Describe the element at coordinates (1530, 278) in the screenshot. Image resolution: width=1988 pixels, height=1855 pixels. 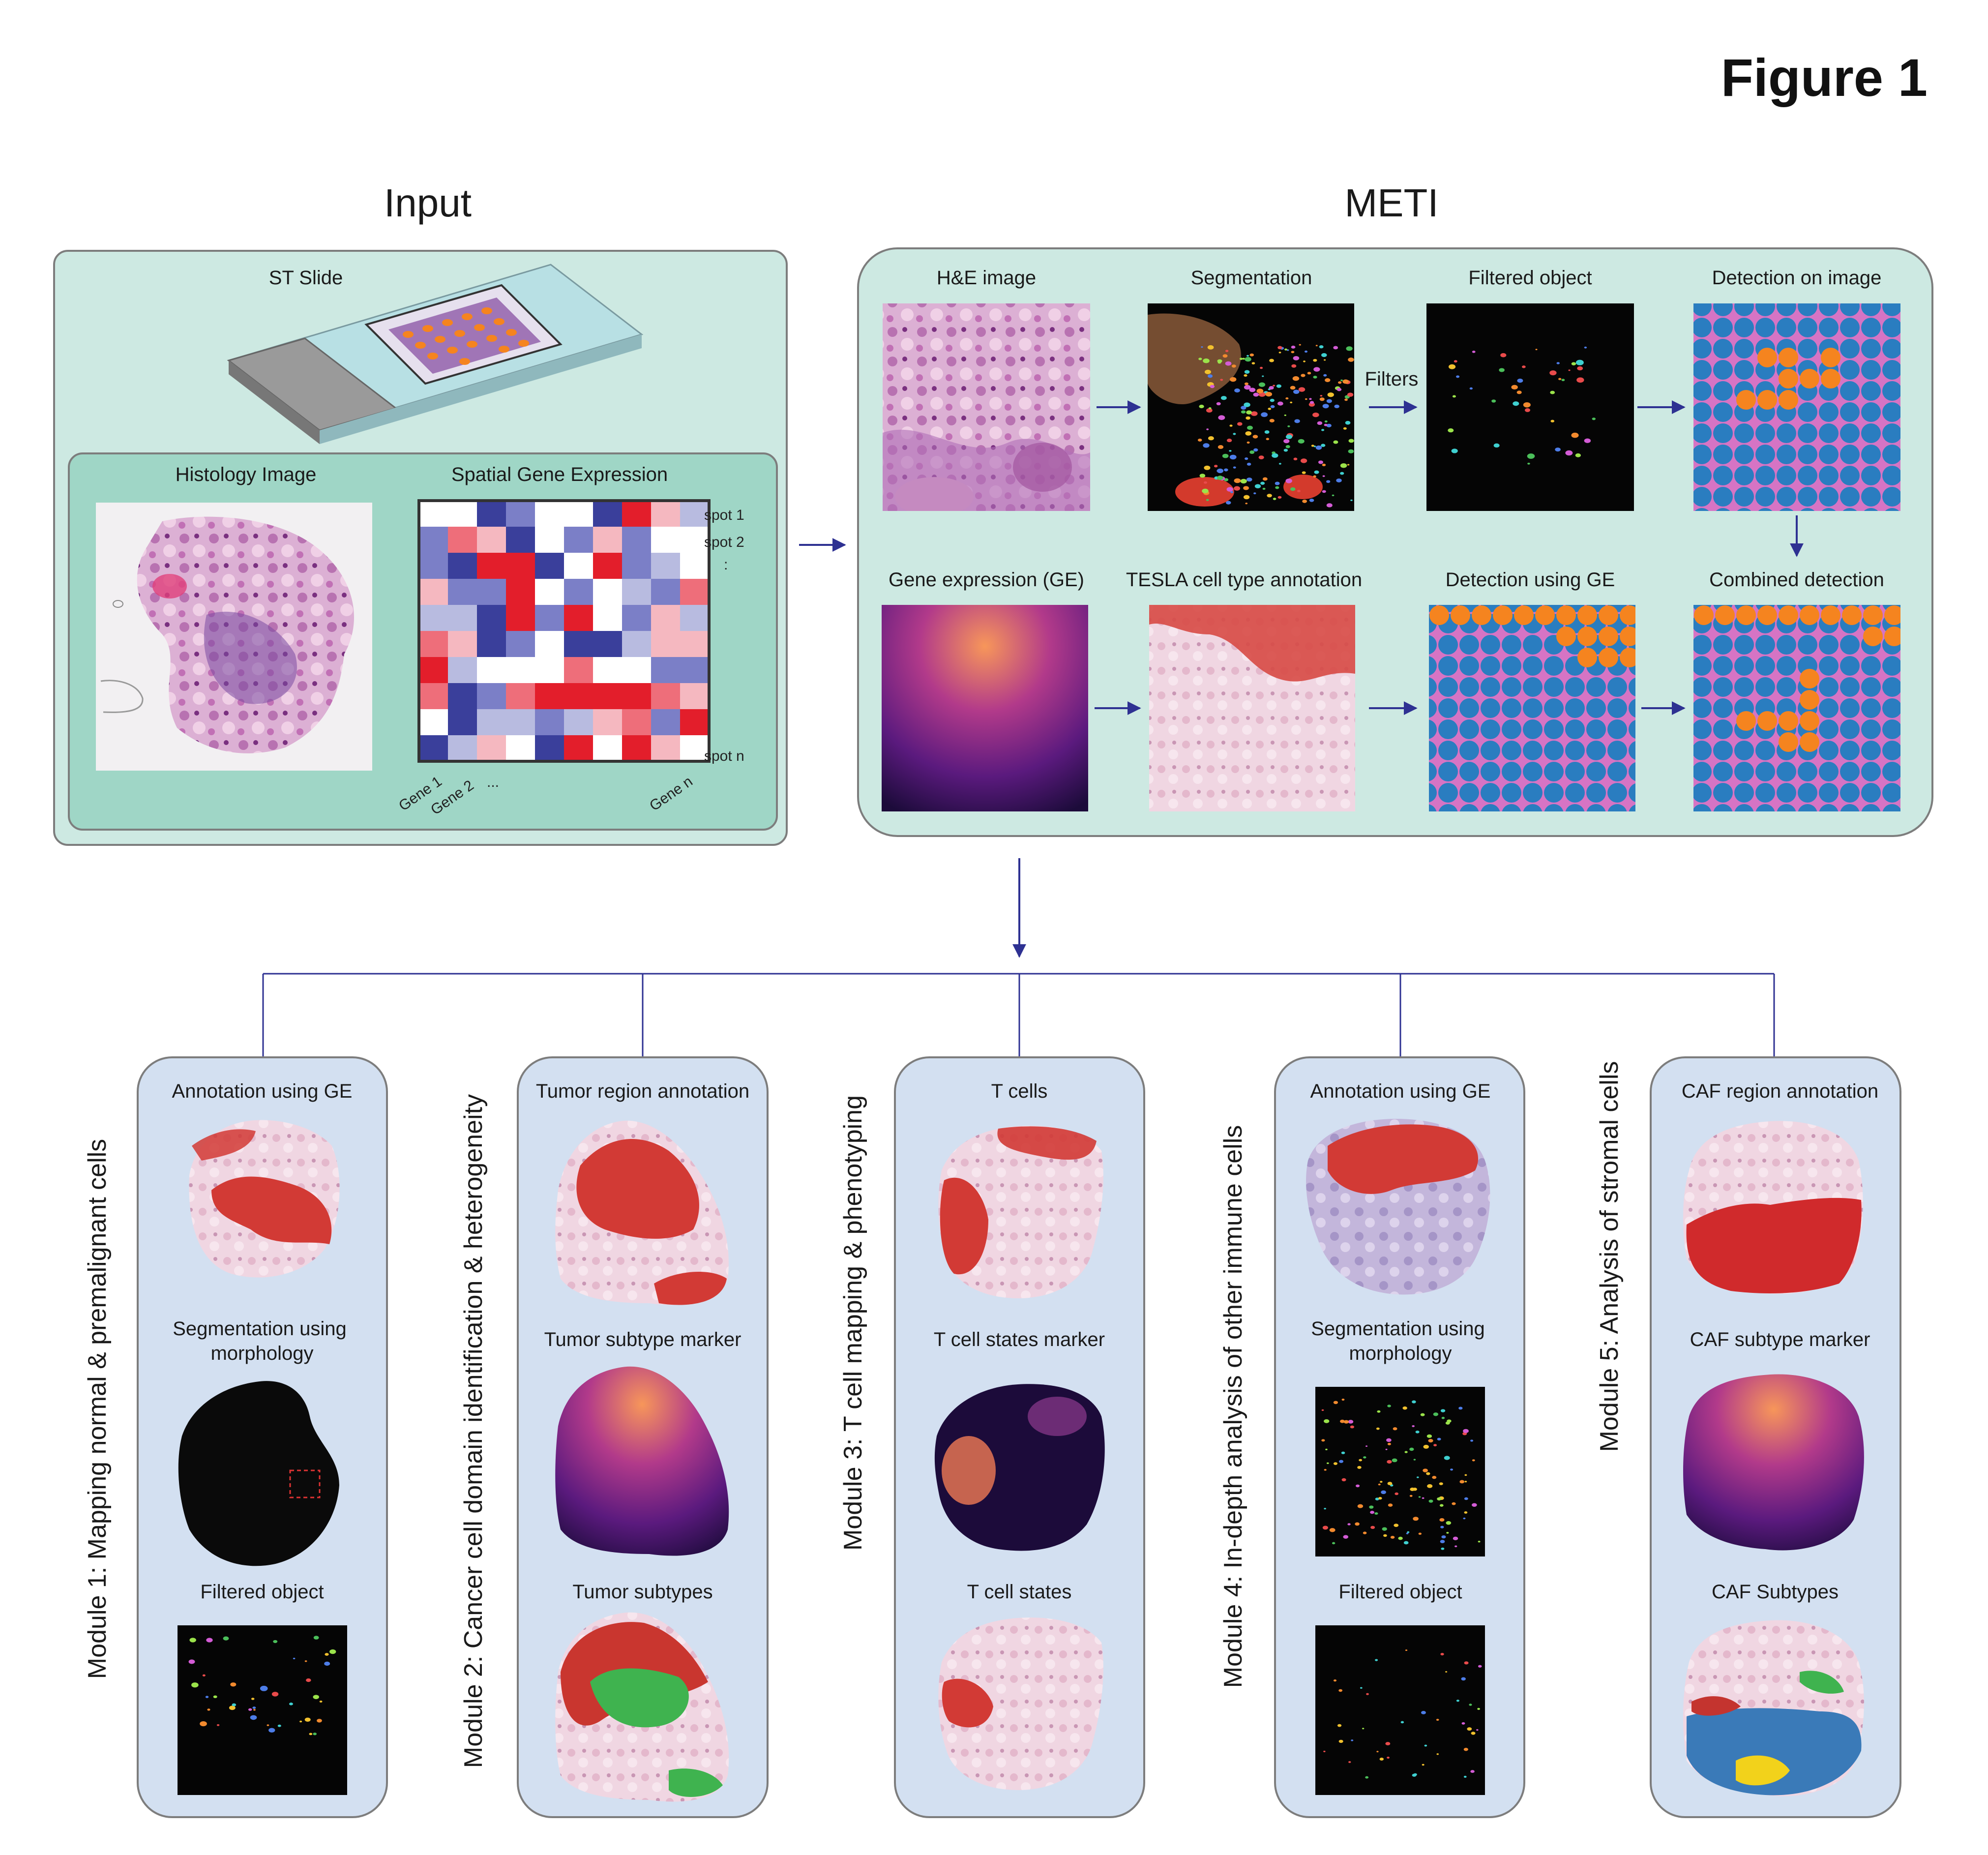
I see `filtered-object-label: Filtered object` at that location.